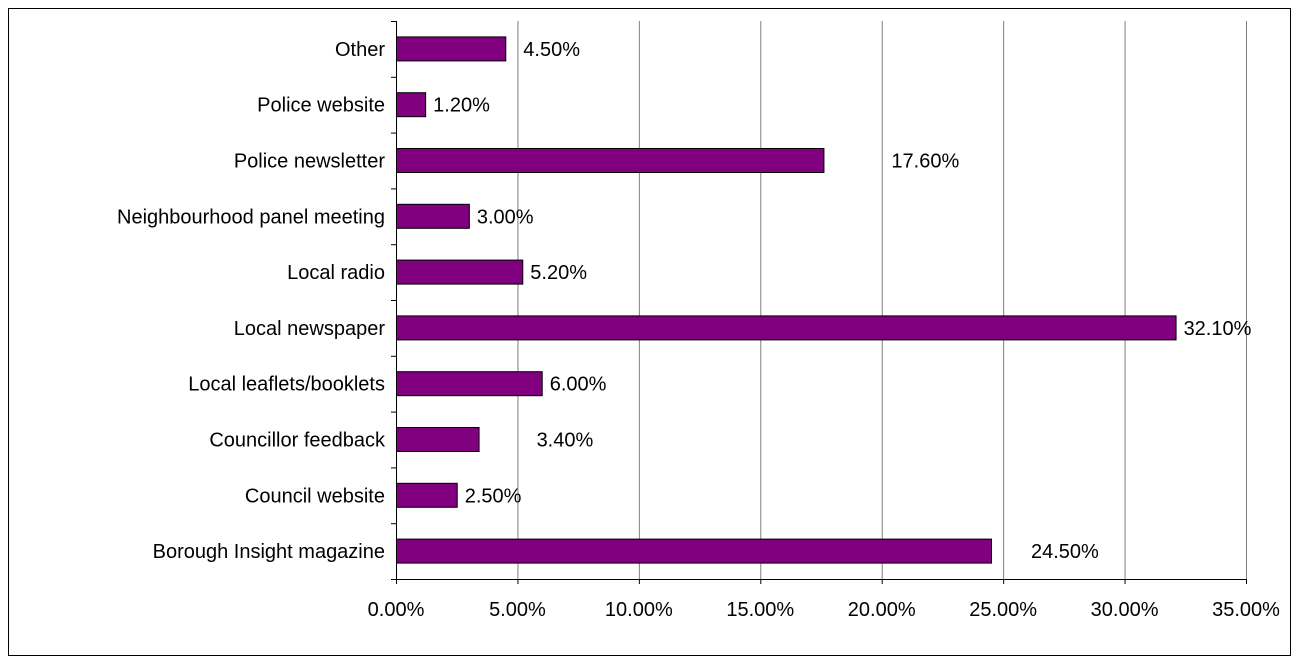 Image resolution: width=1301 pixels, height=664 pixels. I want to click on data-label: 1.20%, so click(461, 106).